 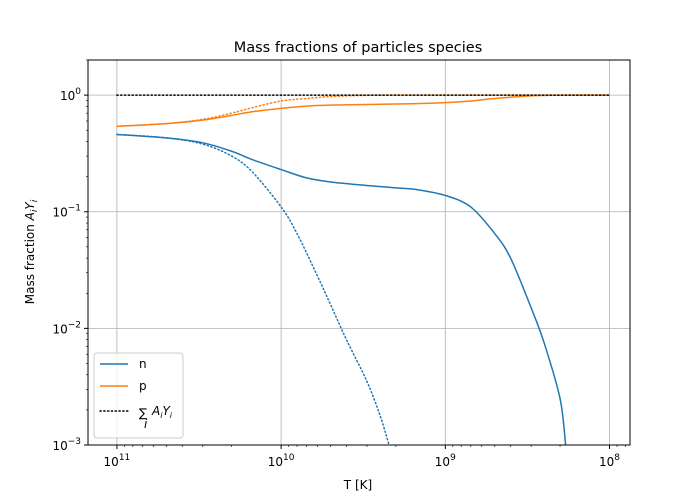 What do you see at coordinates (117, 461) in the screenshot?
I see `x-tick-label: 10¹¹` at bounding box center [117, 461].